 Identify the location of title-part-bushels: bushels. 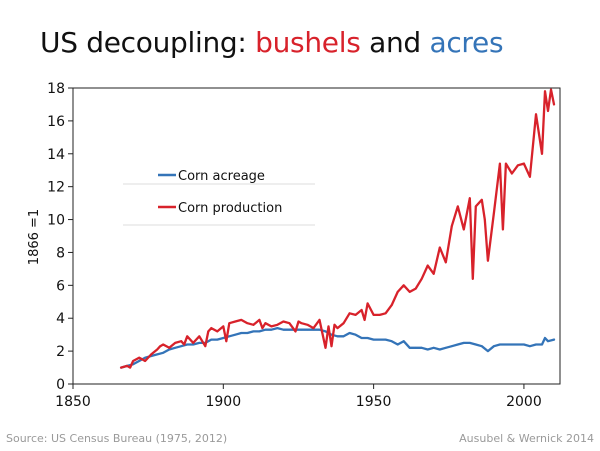
(308, 42).